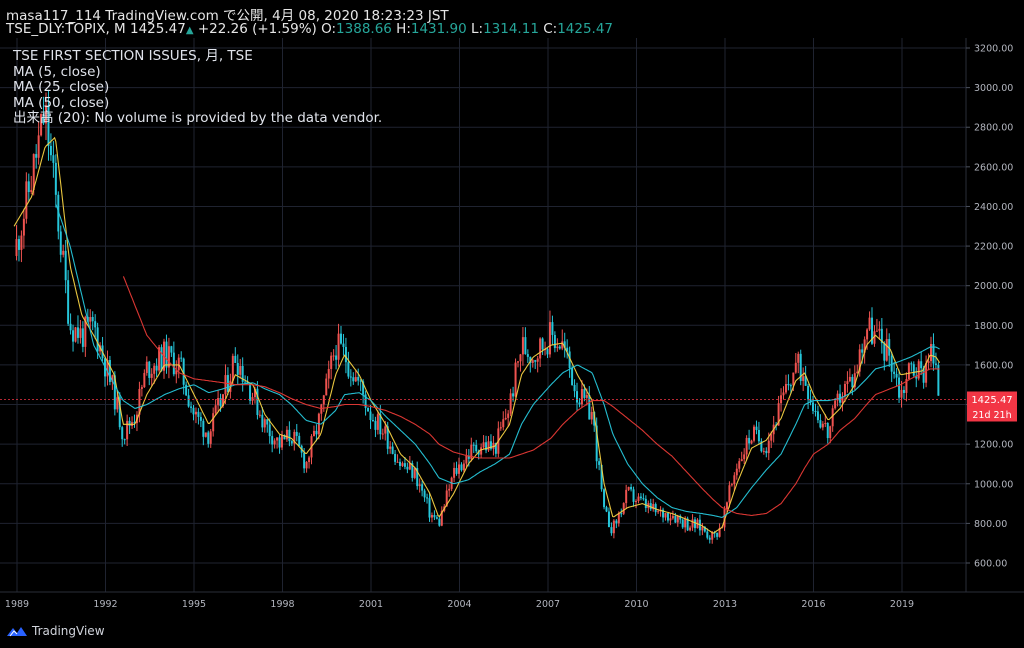 This screenshot has width=1024, height=648. What do you see at coordinates (61, 102) in the screenshot?
I see `legend-ma50: MA (50, close)` at bounding box center [61, 102].